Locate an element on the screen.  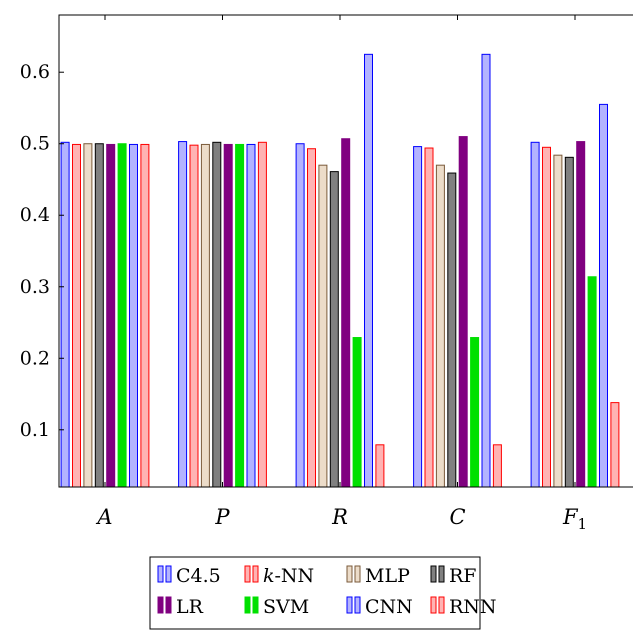
bar-knn-a is located at coordinates (76, 315).